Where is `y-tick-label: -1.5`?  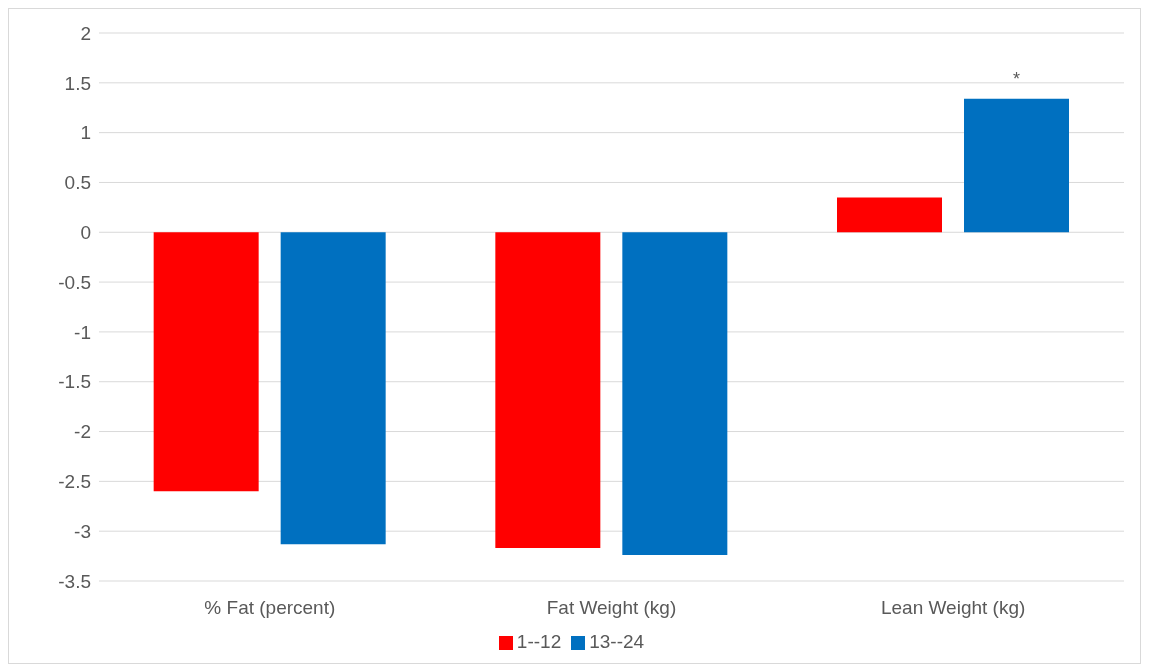 y-tick-label: -1.5 is located at coordinates (74, 382).